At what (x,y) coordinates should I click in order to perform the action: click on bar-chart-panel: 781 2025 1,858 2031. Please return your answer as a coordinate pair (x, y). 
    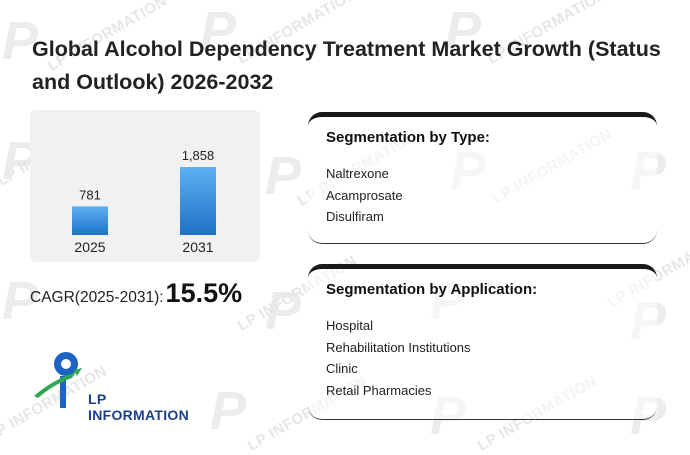
    Looking at the image, I should click on (145, 186).